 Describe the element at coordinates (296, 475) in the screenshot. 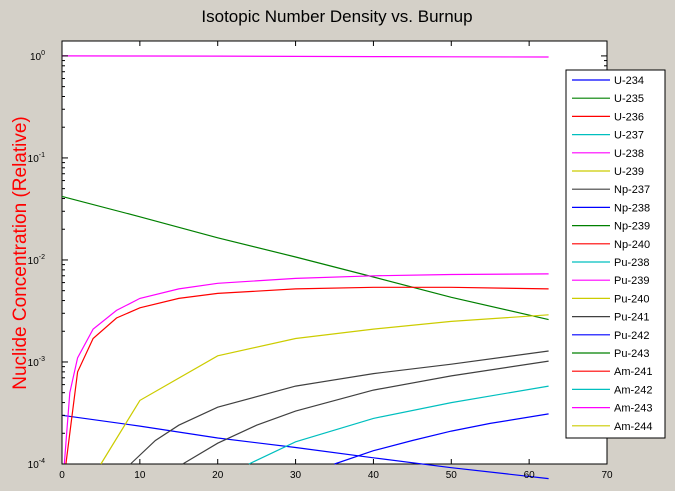

I see `x-tick-label: 30` at that location.